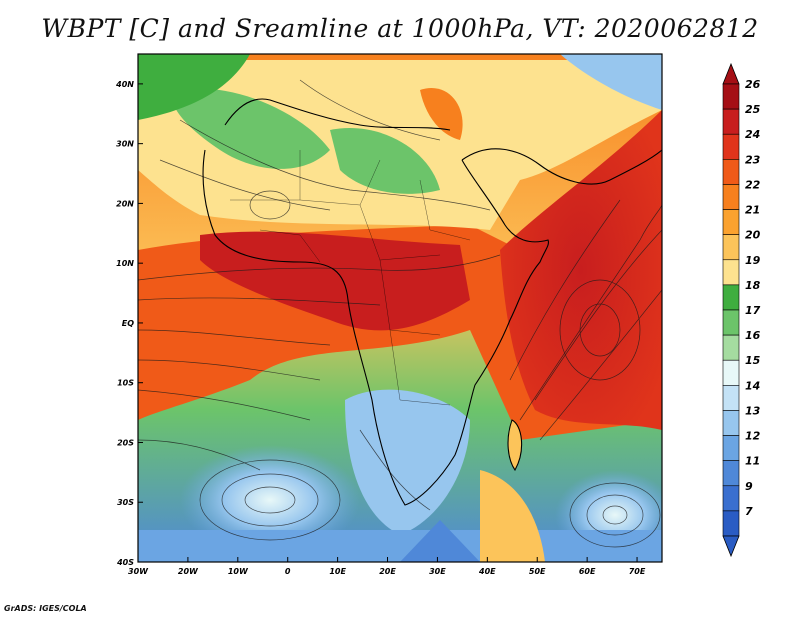  Describe the element at coordinates (753, 109) in the screenshot. I see `colorbar-label: 25` at that location.